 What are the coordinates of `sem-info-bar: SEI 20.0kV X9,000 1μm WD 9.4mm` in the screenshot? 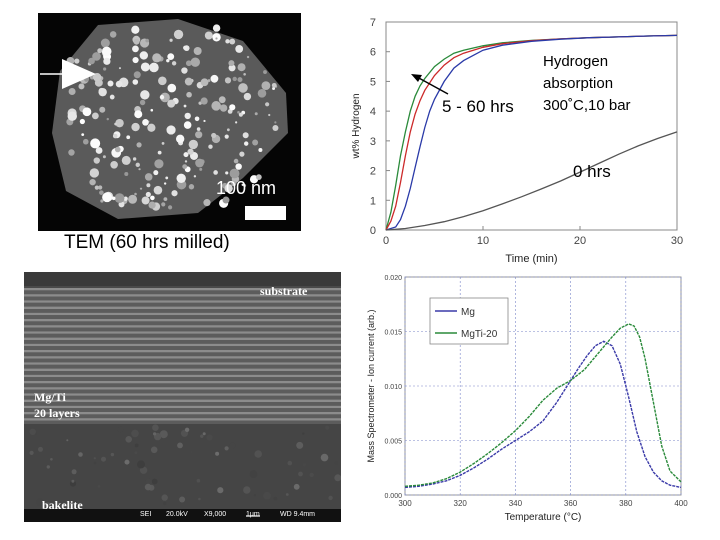 It's located at (182, 515).